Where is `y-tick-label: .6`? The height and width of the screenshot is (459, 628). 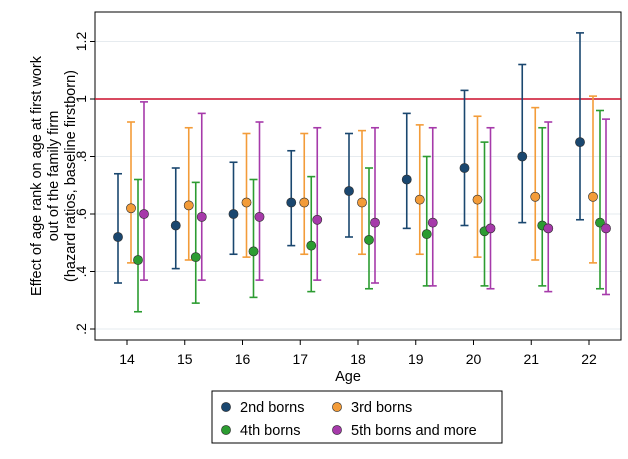
y-tick-label: .6 is located at coordinates (81, 214).